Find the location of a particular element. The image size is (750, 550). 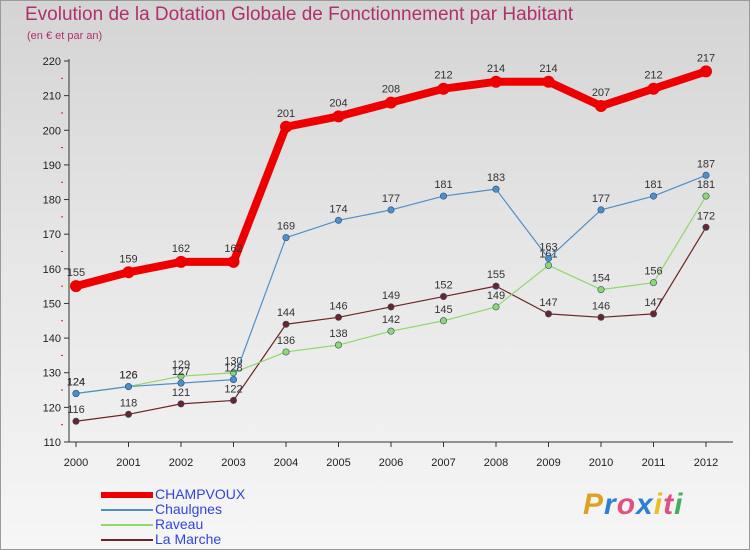

logo-letter: x is located at coordinates (645, 504).